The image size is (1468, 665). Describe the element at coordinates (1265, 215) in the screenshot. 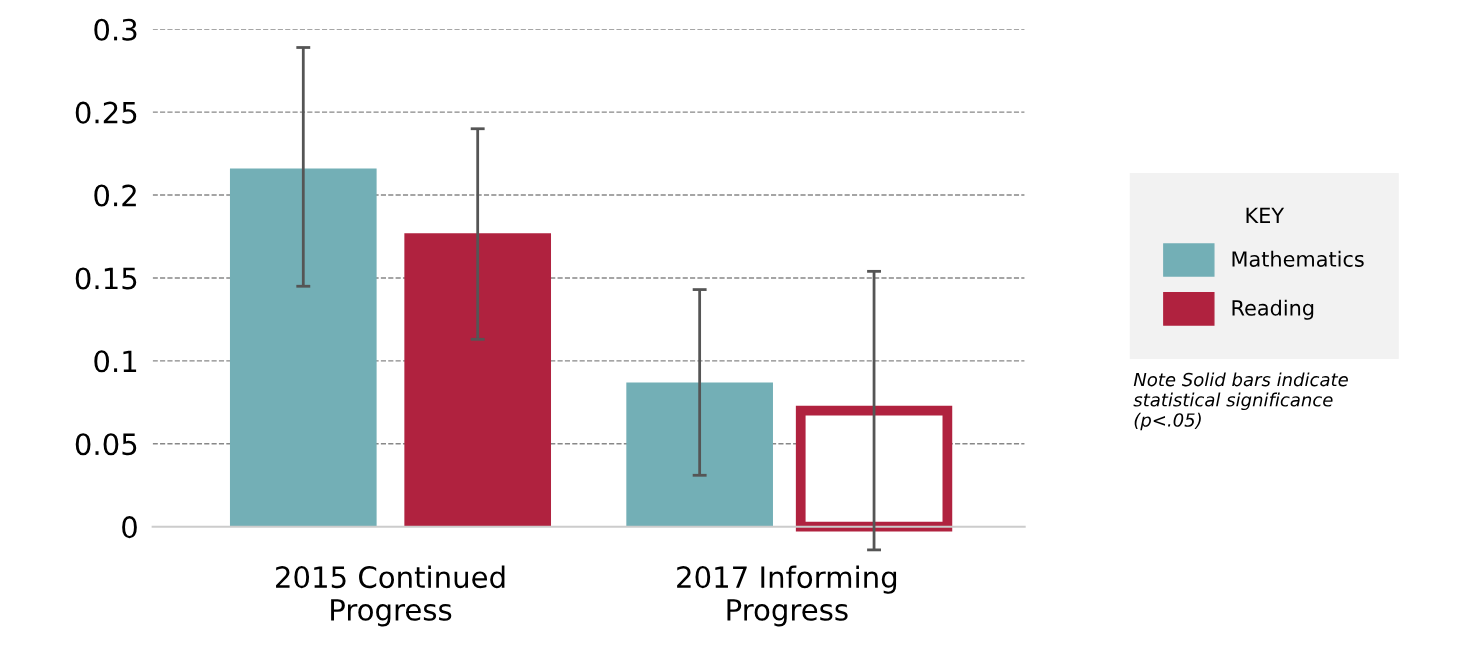

I see `legend-title: KEY` at that location.